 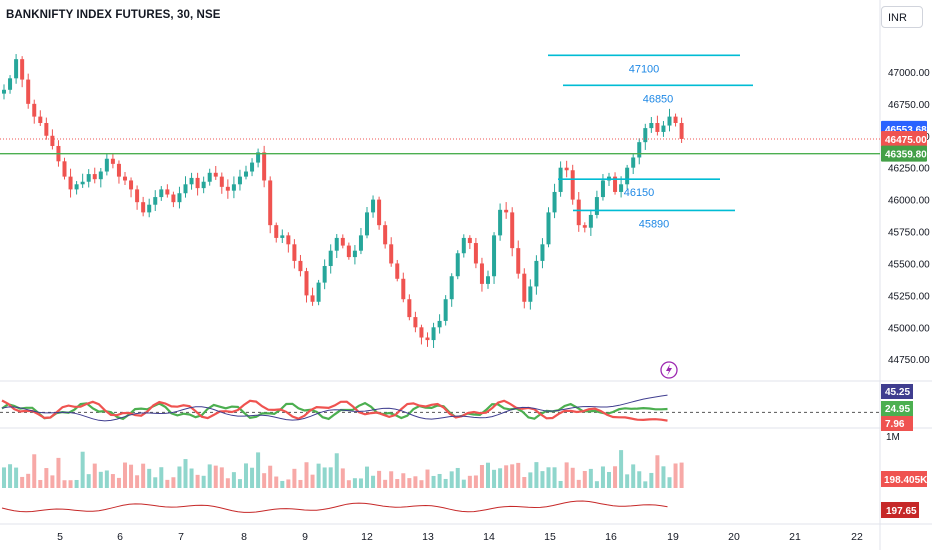 I want to click on price-tag-label: 46359.80, so click(x=906, y=155).